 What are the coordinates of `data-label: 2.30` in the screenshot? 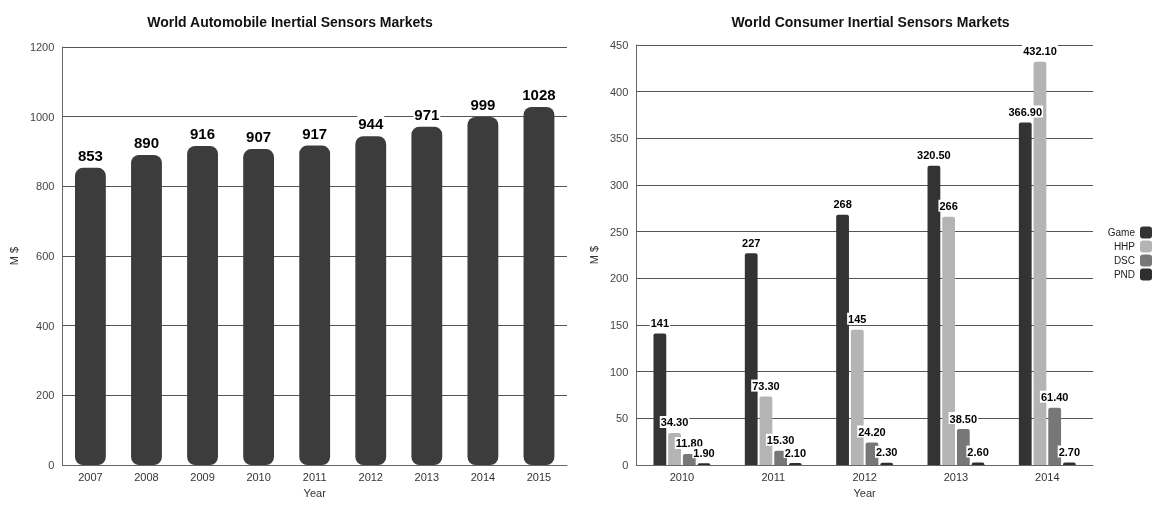 It's located at (886, 452).